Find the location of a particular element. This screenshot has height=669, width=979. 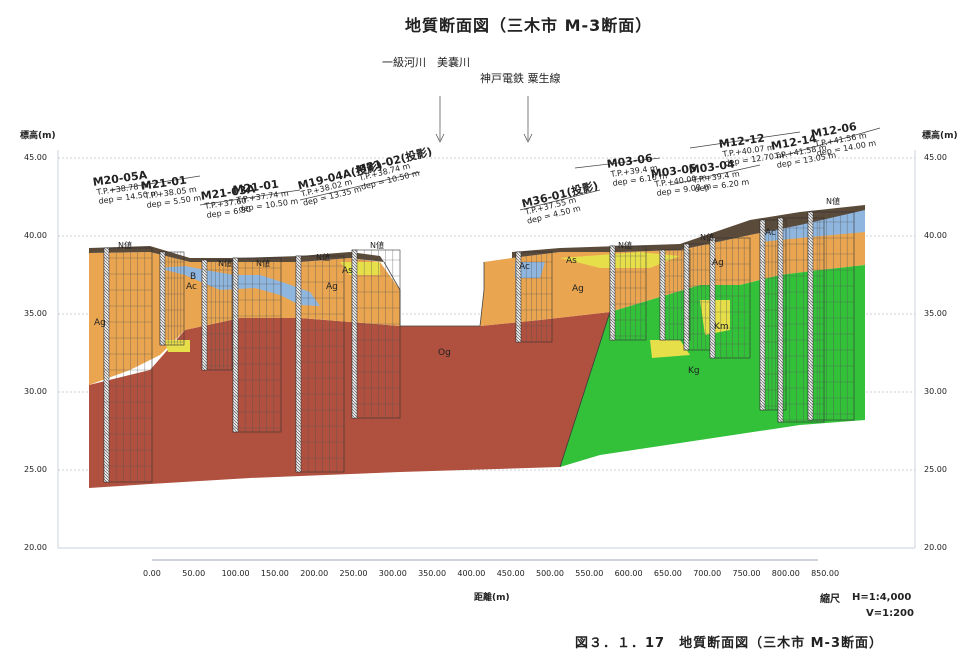

x-tick: 700.00 is located at coordinates (707, 573).